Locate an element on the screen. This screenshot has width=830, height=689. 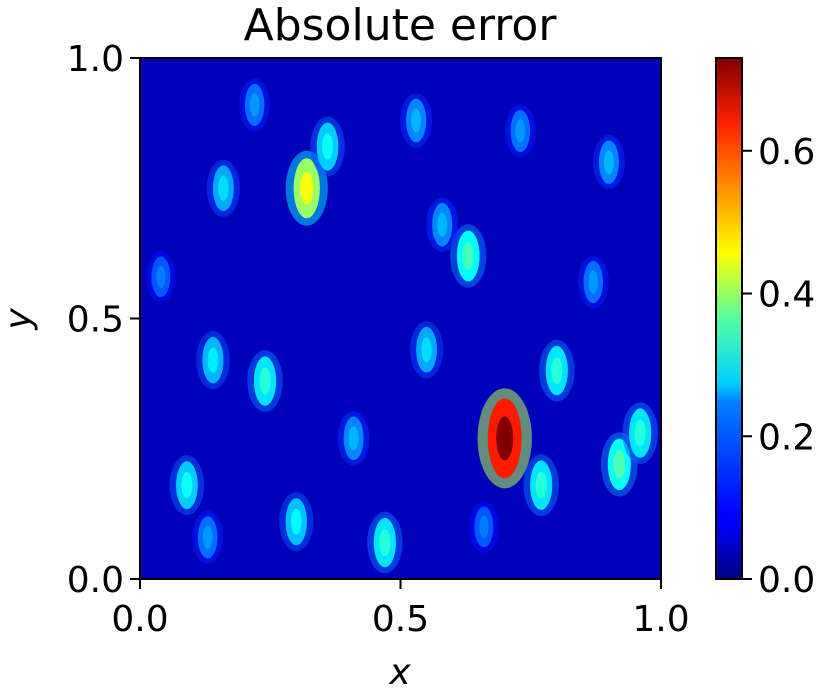
x-tick-label: 0.0 is located at coordinates (139, 619).